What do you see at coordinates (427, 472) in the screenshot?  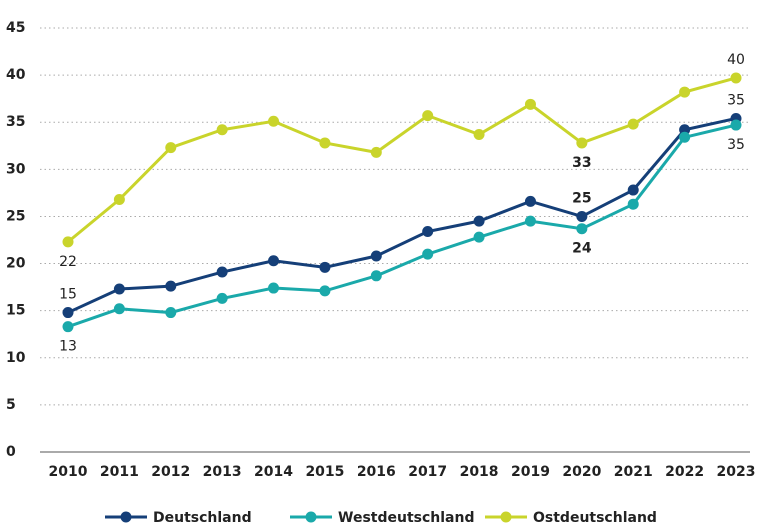 I see `x-tick-label: 2017` at bounding box center [427, 472].